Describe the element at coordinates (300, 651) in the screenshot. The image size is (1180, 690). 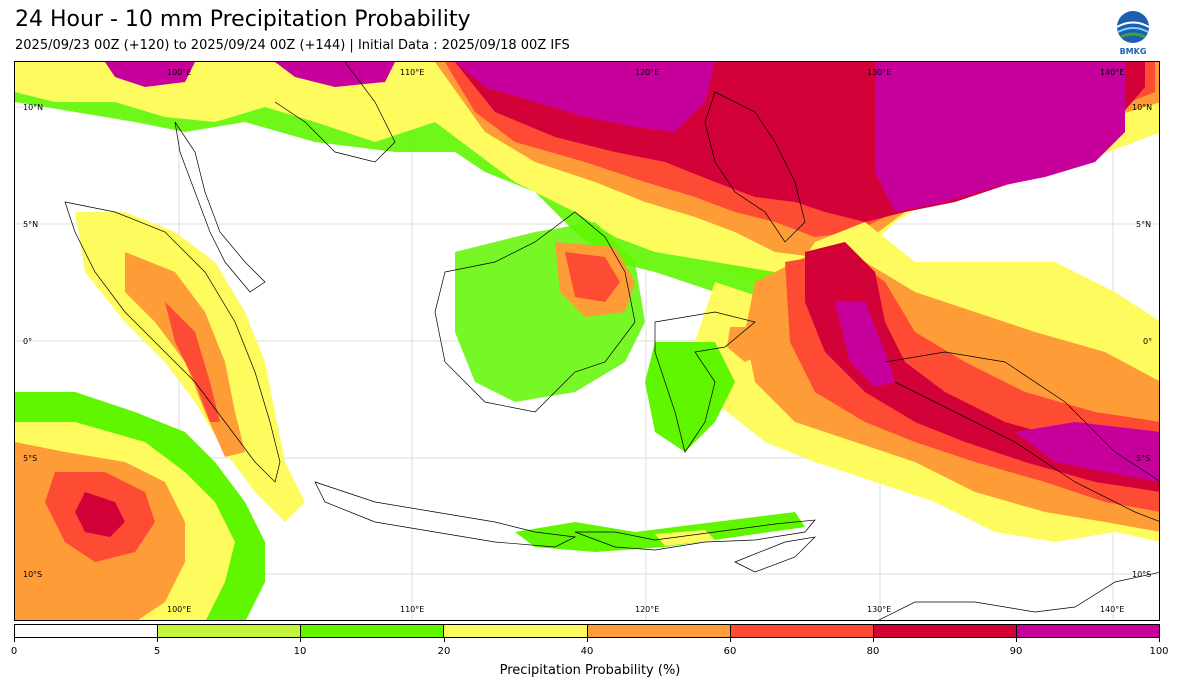
I see `colorbar-tick-label: 10` at that location.